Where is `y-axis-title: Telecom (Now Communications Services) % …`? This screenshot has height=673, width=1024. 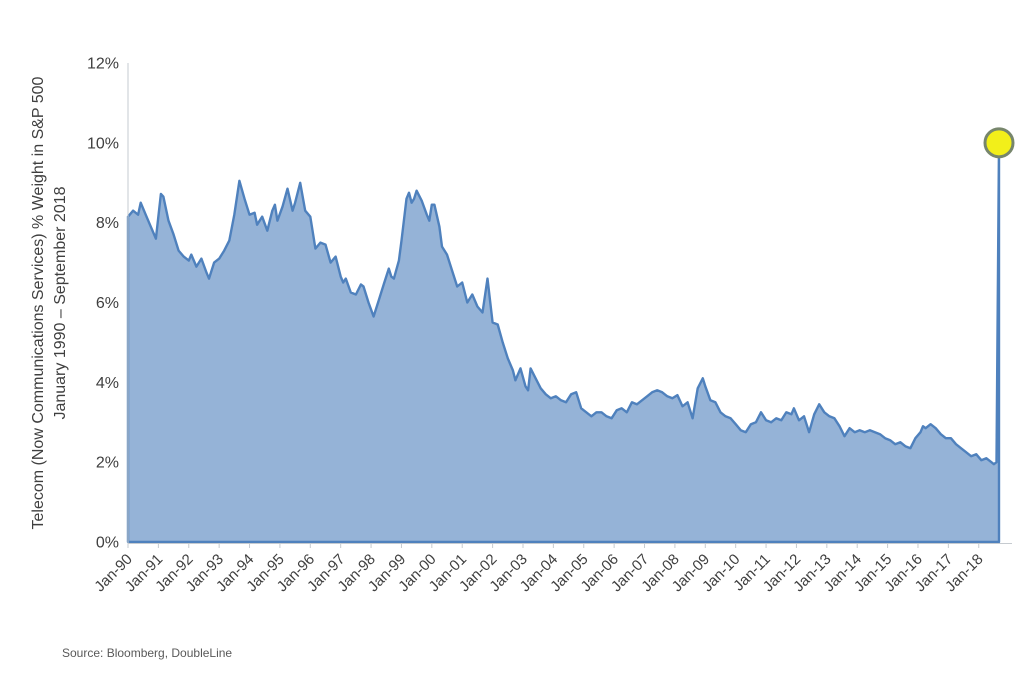
y-axis-title: Telecom (Now Communications Services) % … is located at coordinates (51, 303).